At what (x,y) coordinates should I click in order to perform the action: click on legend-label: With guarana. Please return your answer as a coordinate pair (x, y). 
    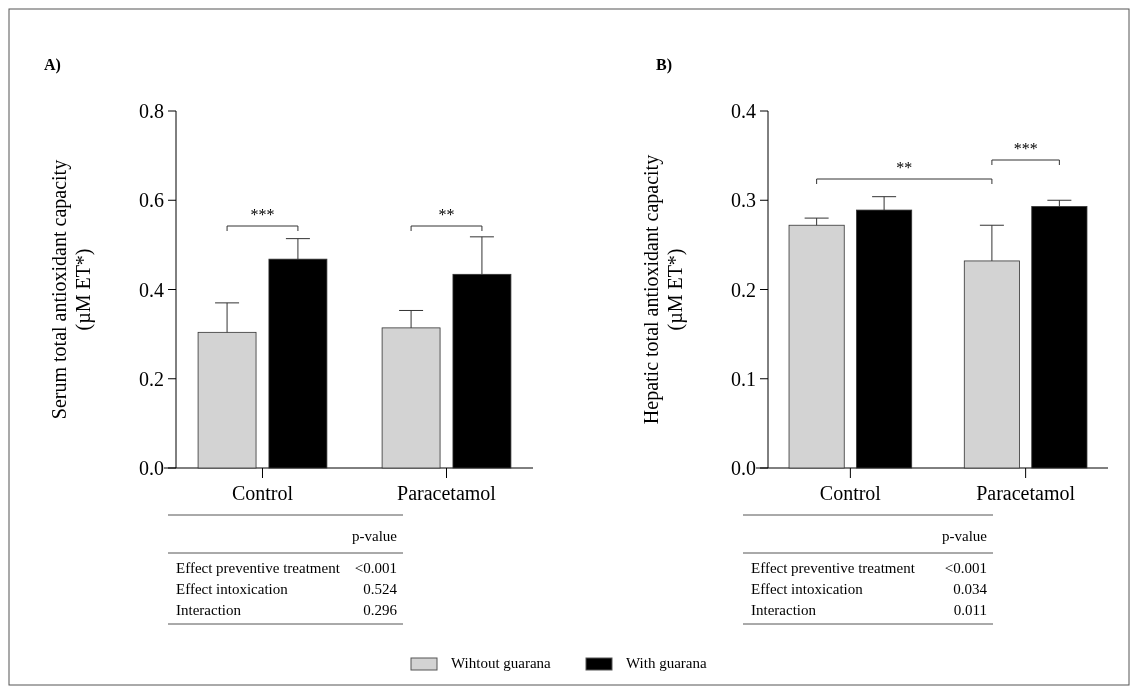
    Looking at the image, I should click on (666, 663).